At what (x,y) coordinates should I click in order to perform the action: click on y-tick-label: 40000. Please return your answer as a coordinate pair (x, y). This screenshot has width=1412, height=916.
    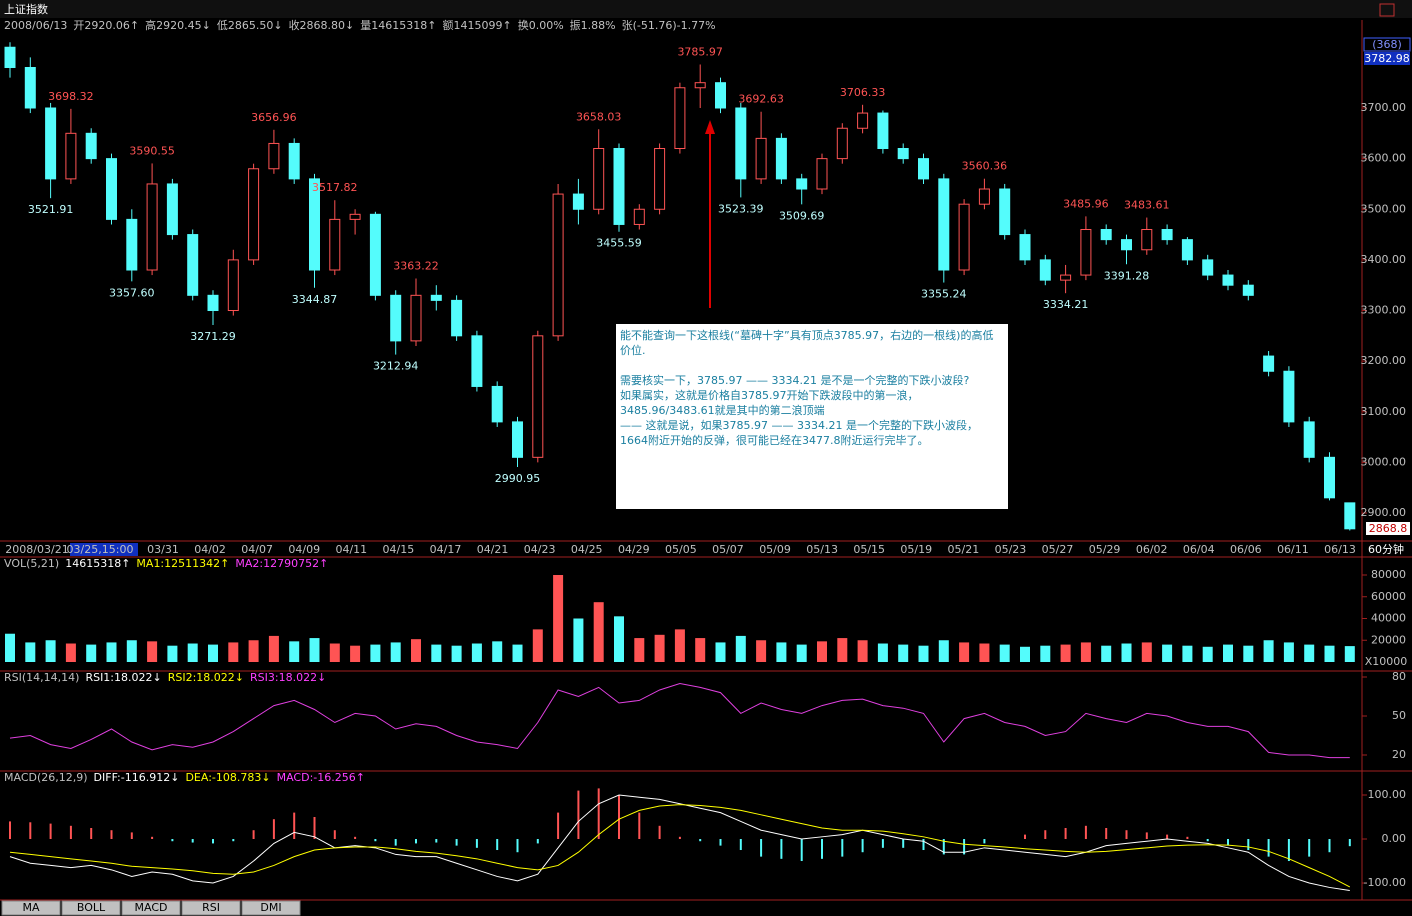
    Looking at the image, I should click on (1388, 618).